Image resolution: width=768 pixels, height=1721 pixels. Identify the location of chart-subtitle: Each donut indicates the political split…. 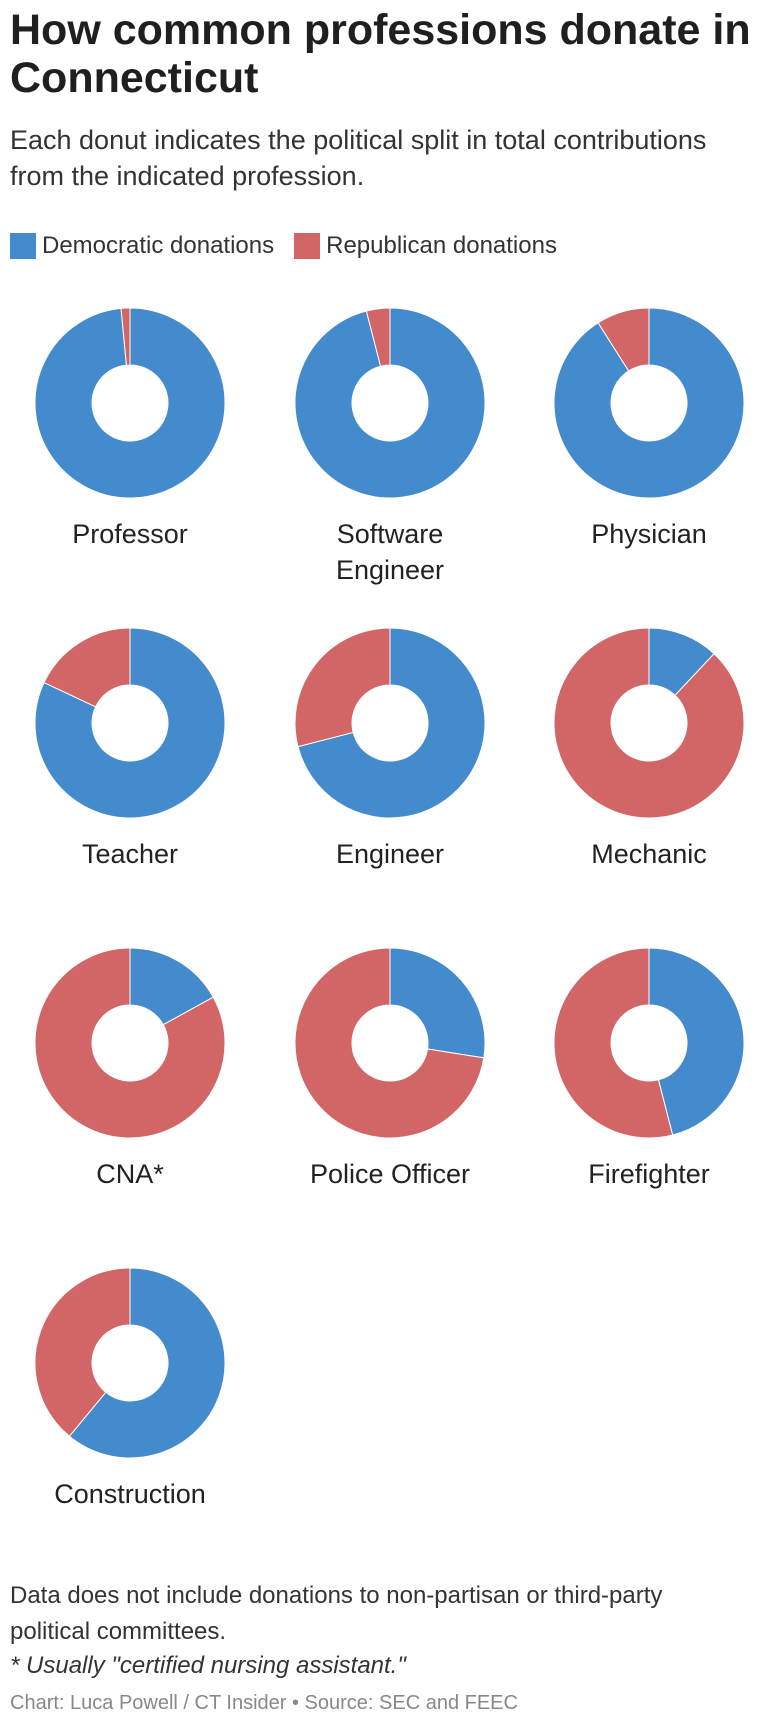
(358, 158).